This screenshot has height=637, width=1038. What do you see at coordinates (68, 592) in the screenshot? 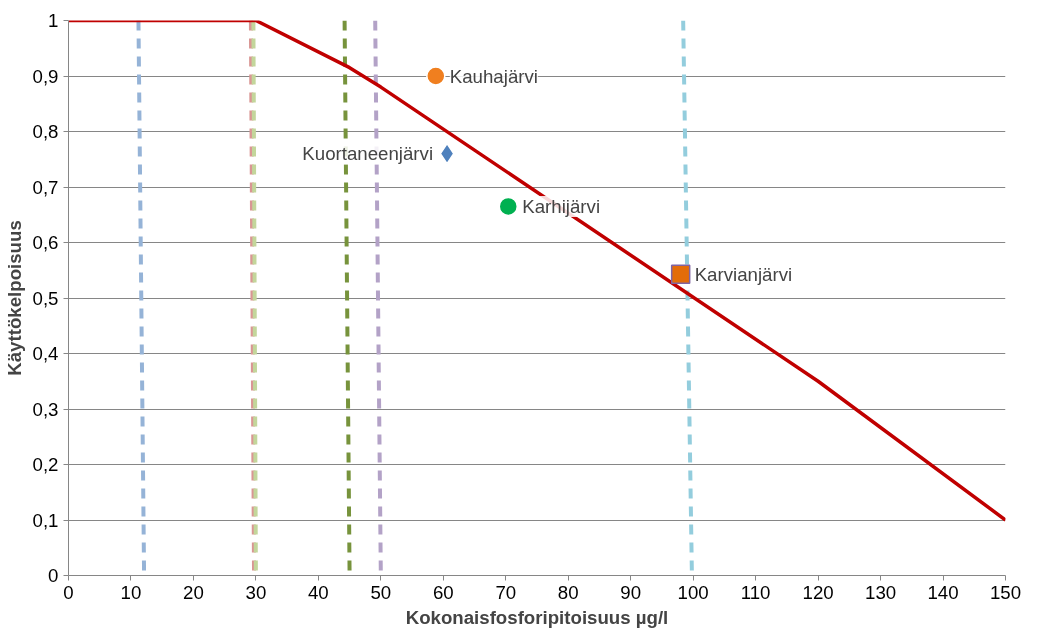
I see `x-tick-label: 0` at bounding box center [68, 592].